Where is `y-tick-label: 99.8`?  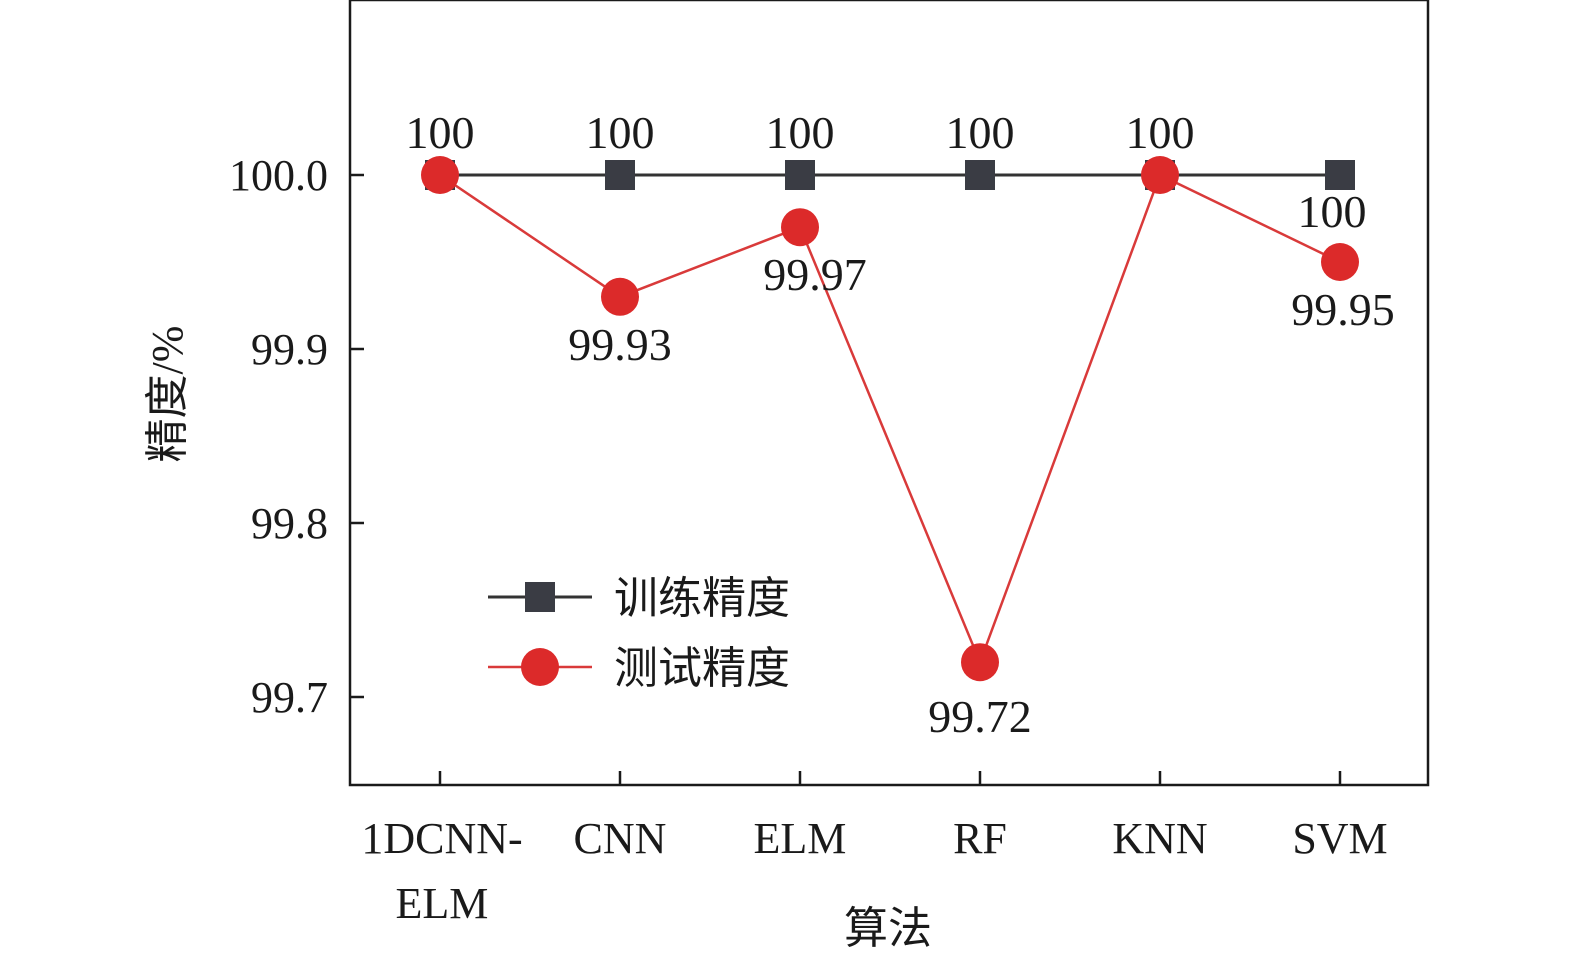 y-tick-label: 99.8 is located at coordinates (289, 523).